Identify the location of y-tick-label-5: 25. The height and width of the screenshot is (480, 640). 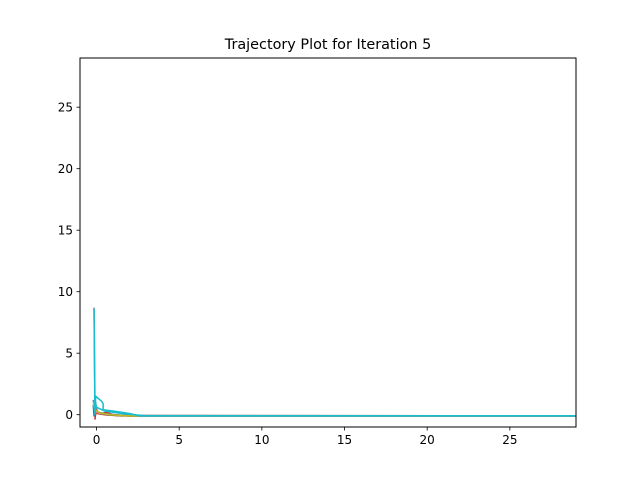
(65, 108).